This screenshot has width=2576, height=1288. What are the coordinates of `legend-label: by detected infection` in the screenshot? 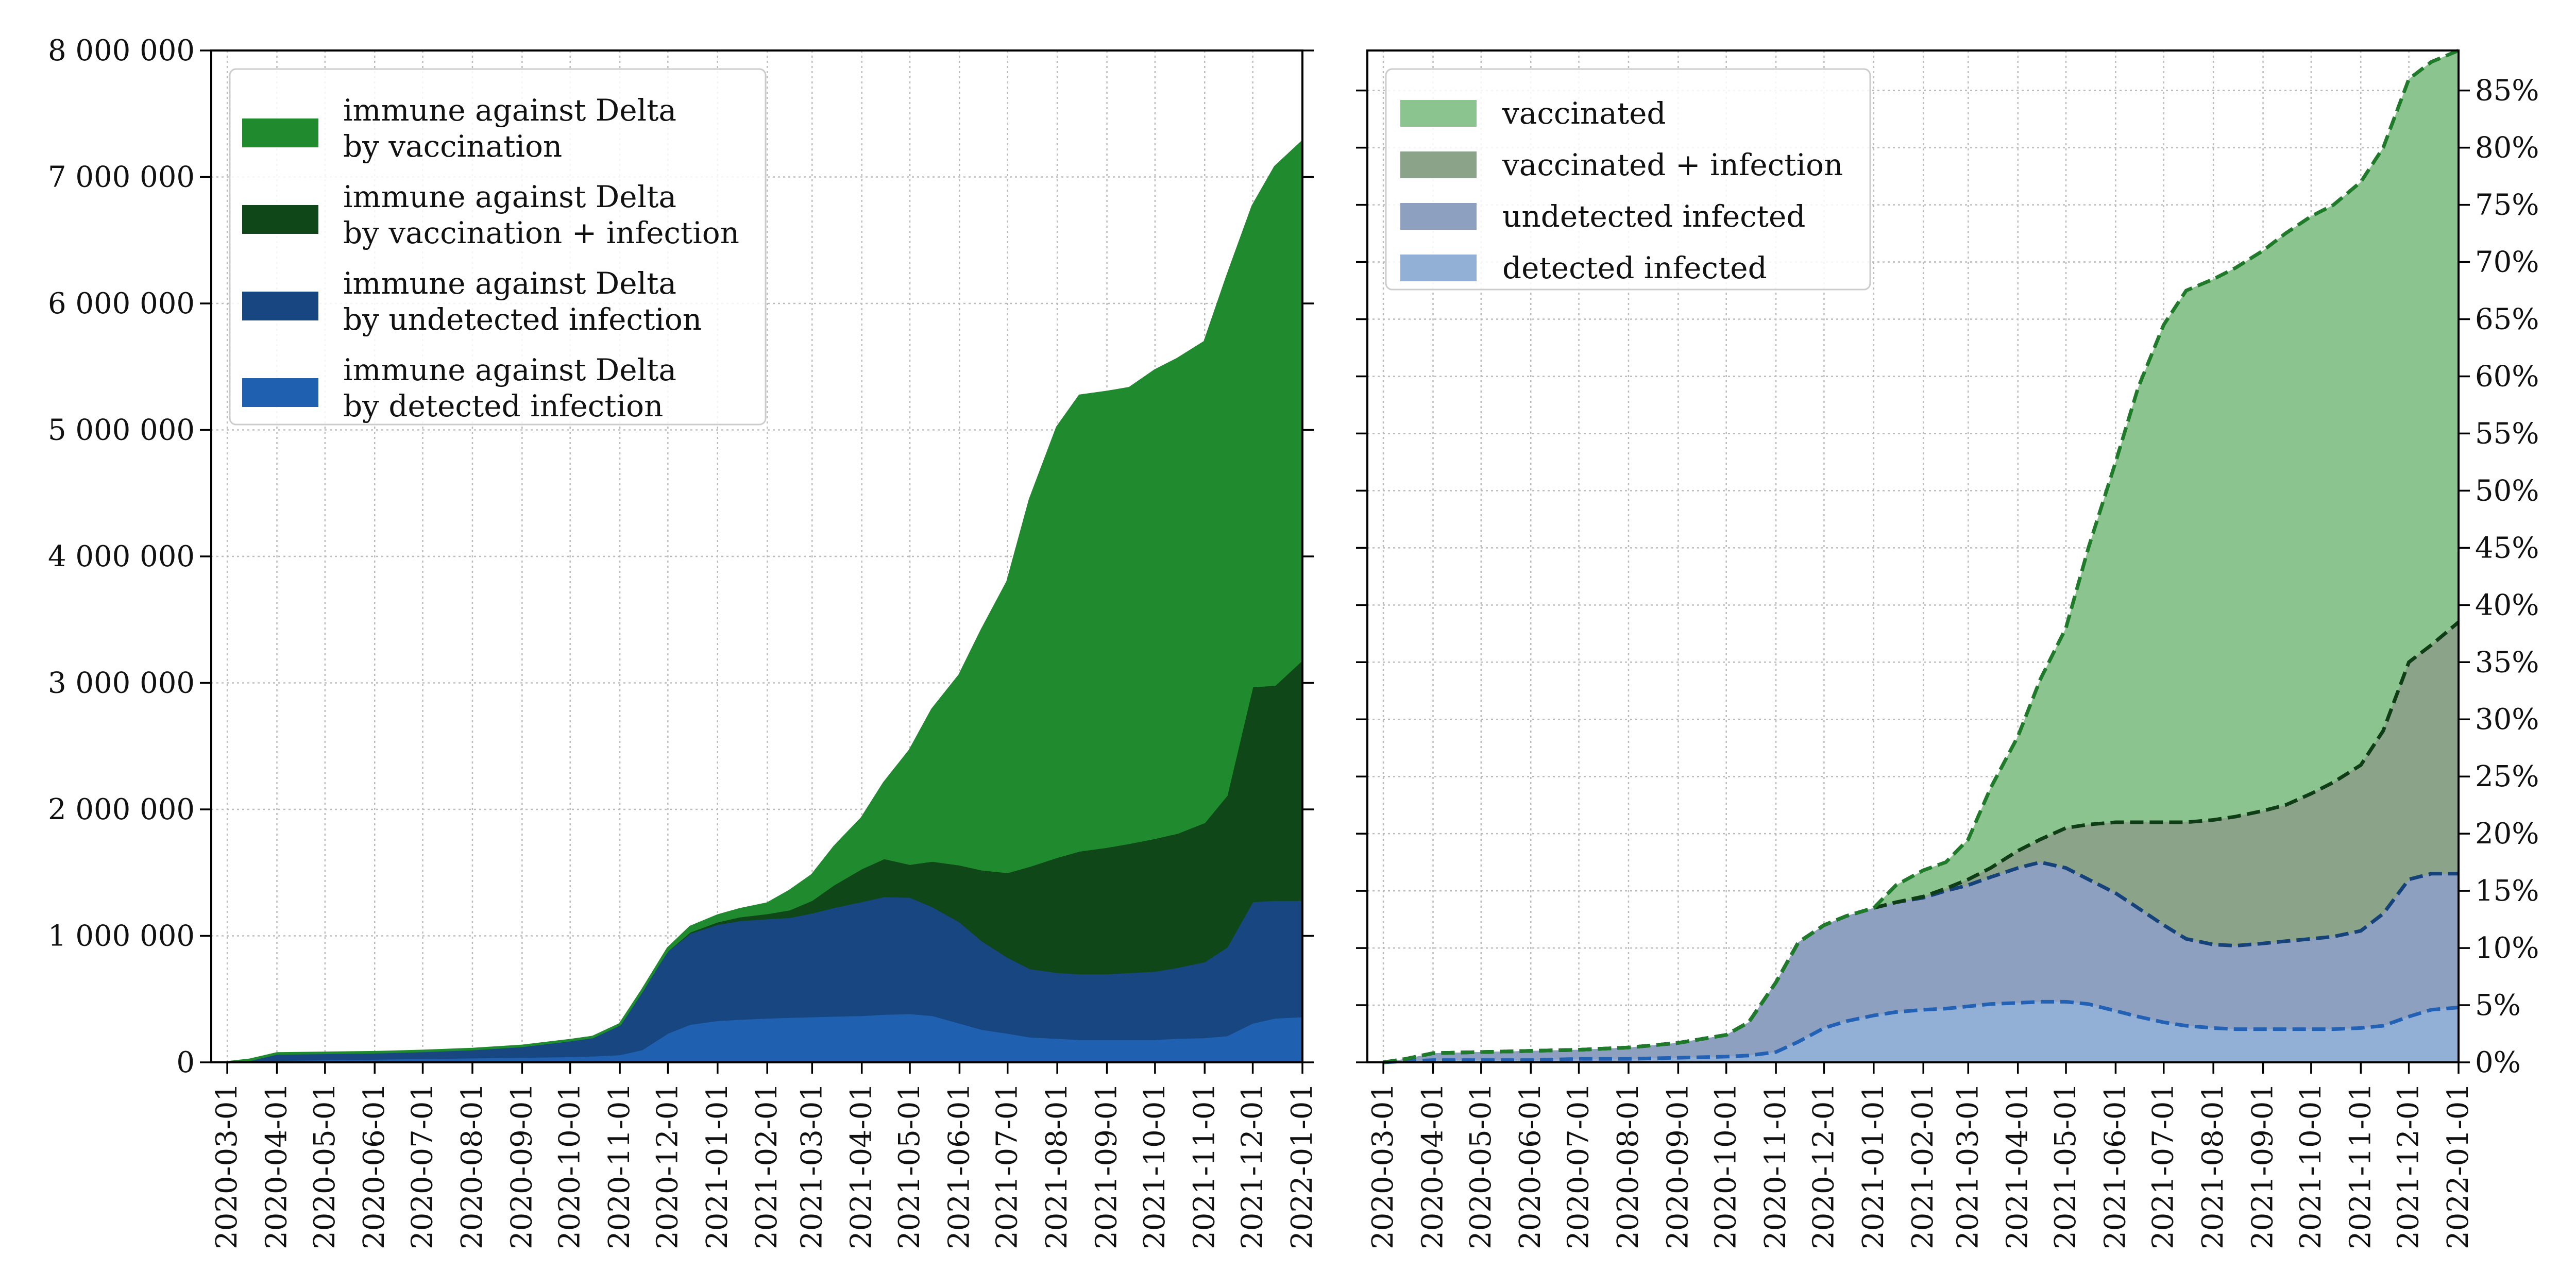 It's located at (503, 405).